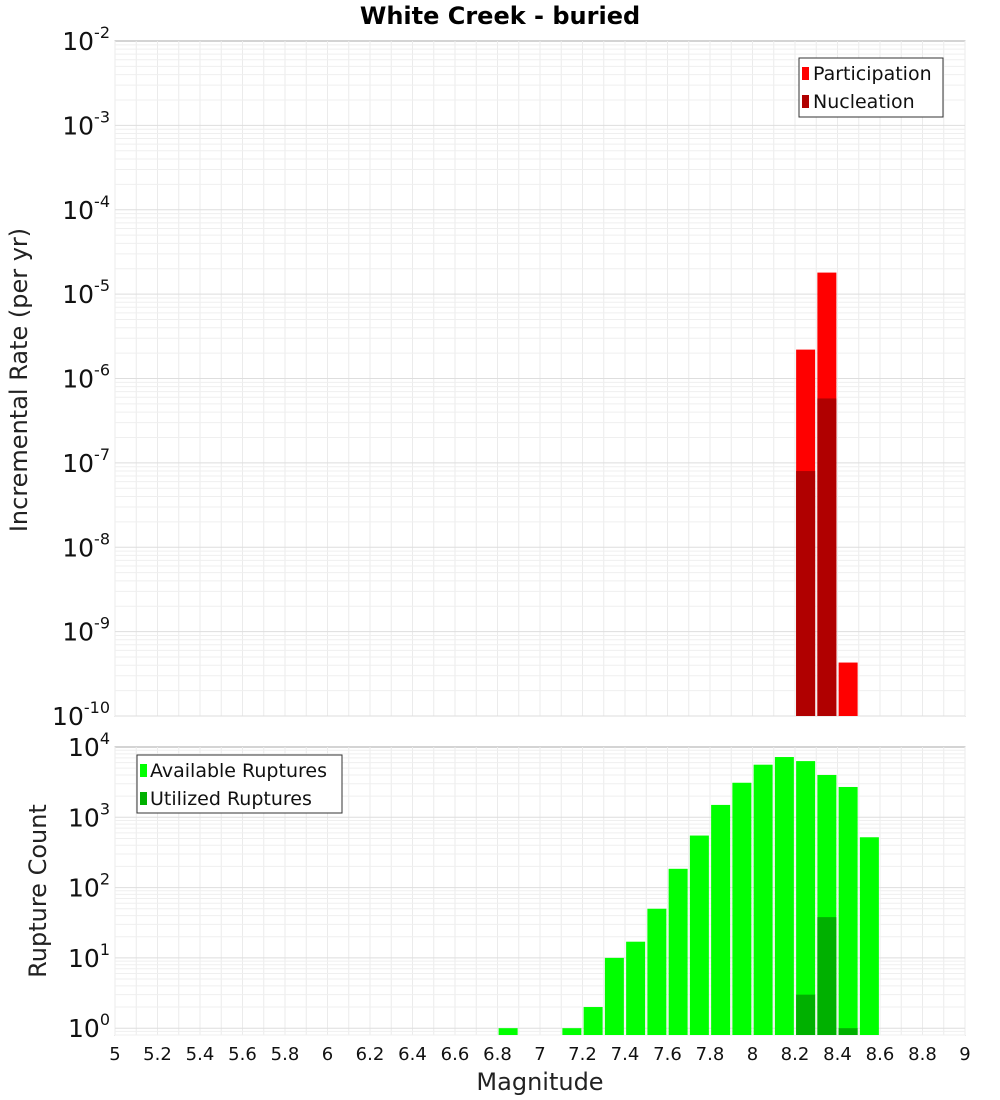 The height and width of the screenshot is (1100, 1000). Describe the element at coordinates (89, 956) in the screenshot. I see `y-tick-label: 10¹` at that location.